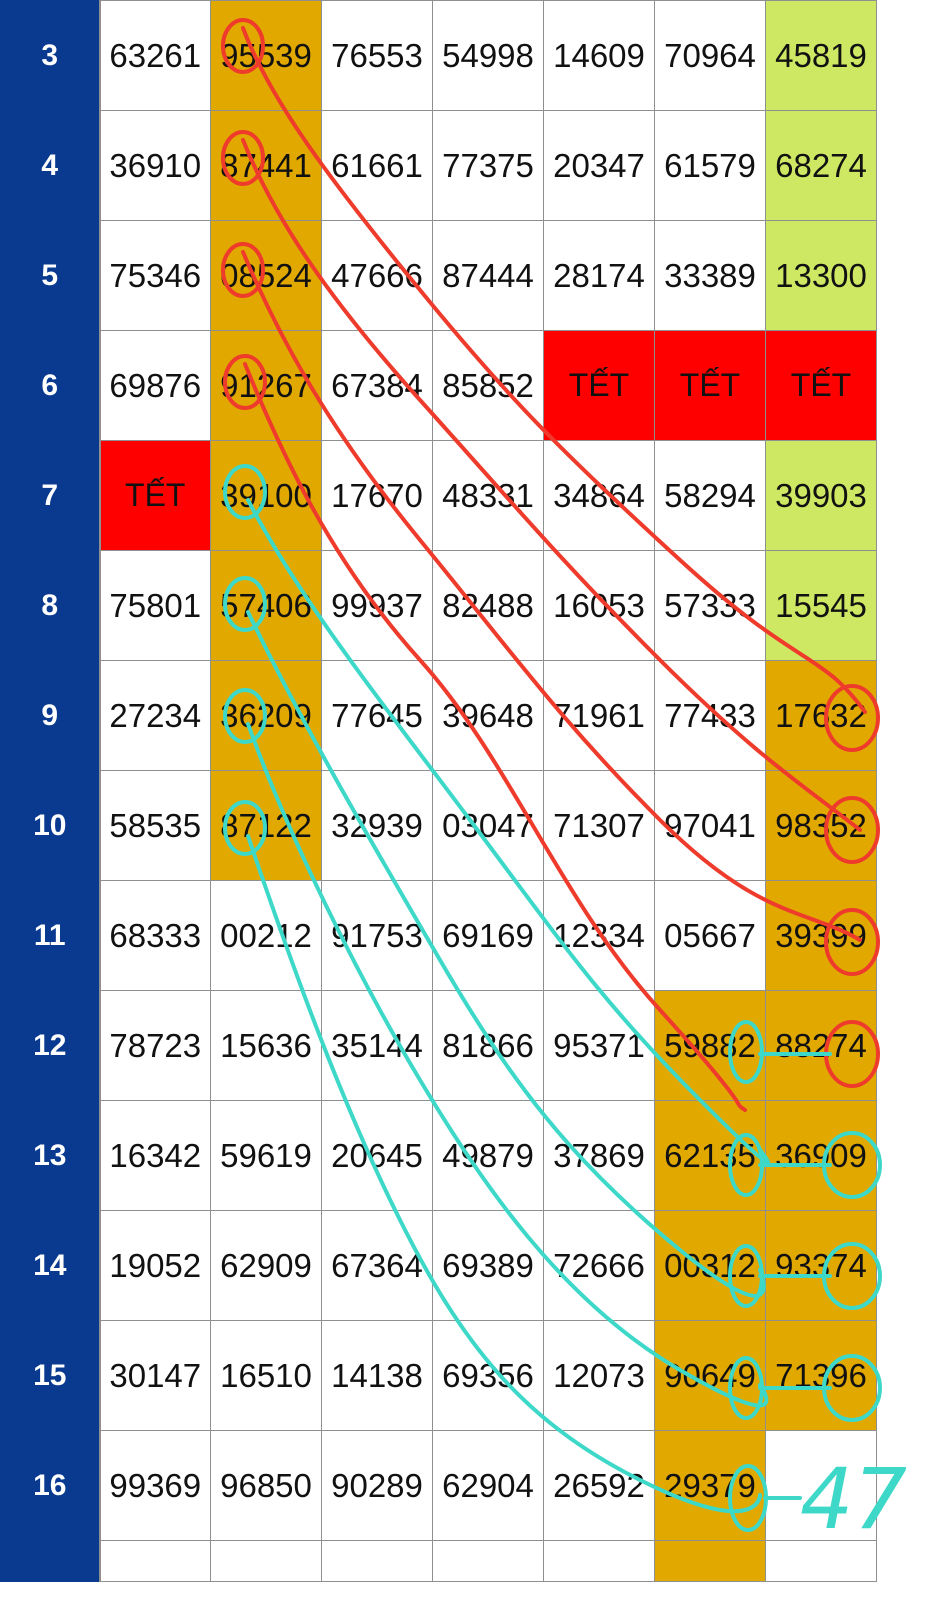 The width and height of the screenshot is (942, 1614). What do you see at coordinates (50, 1485) in the screenshot?
I see `row-label: 16` at bounding box center [50, 1485].